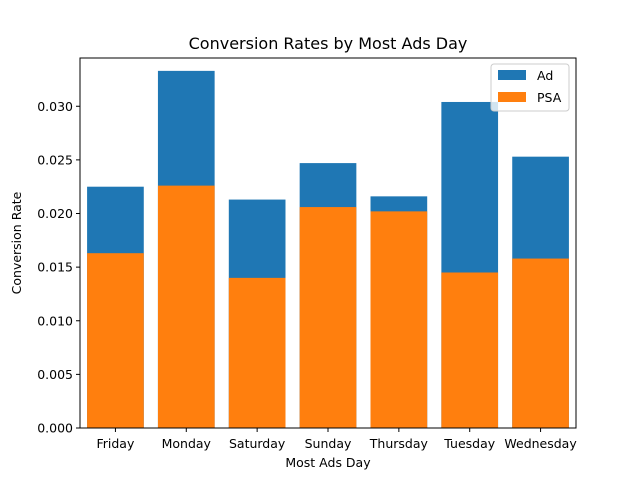 The width and height of the screenshot is (640, 480). I want to click on bar-psa-monday, so click(186, 306).